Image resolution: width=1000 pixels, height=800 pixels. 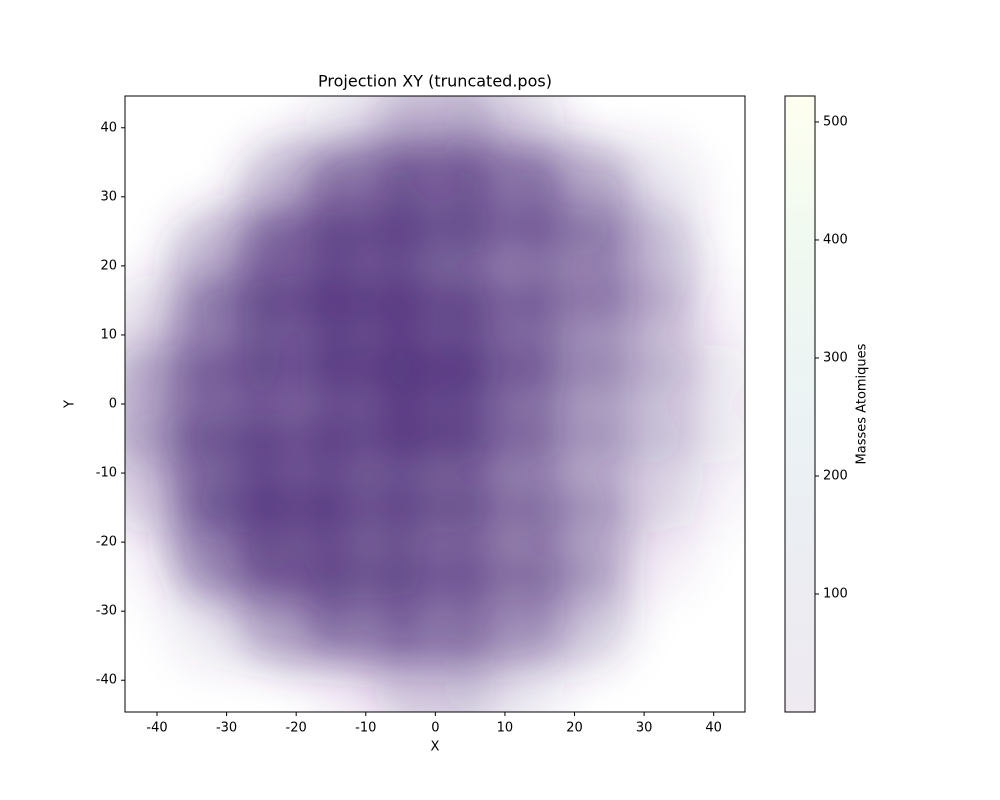 What do you see at coordinates (435, 81) in the screenshot?
I see `chart-title: Projection XY (truncated.pos)` at bounding box center [435, 81].